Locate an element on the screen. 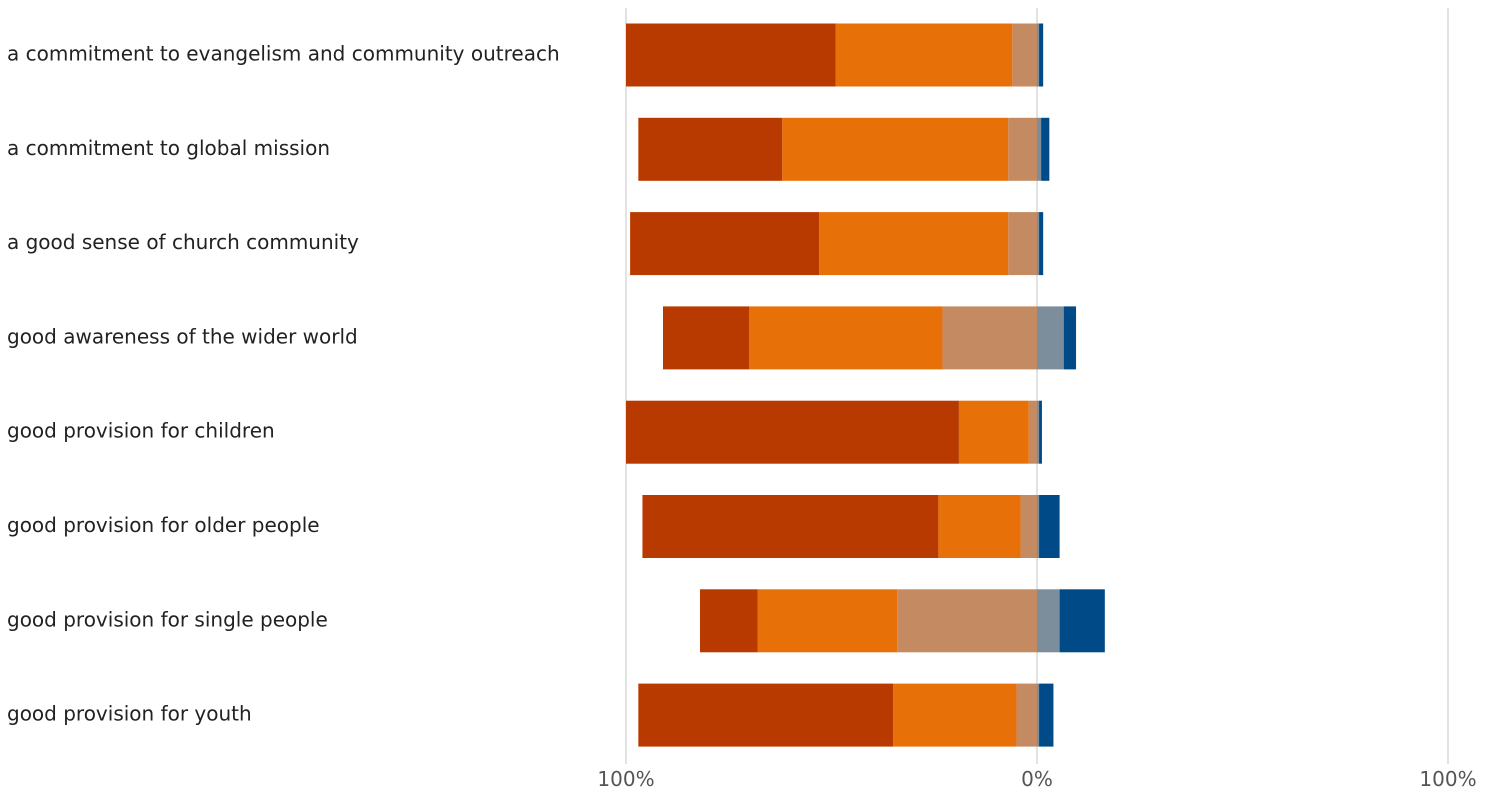 Image resolution: width=1494 pixels, height=794 pixels. category-label: good provision for youth is located at coordinates (129, 714).